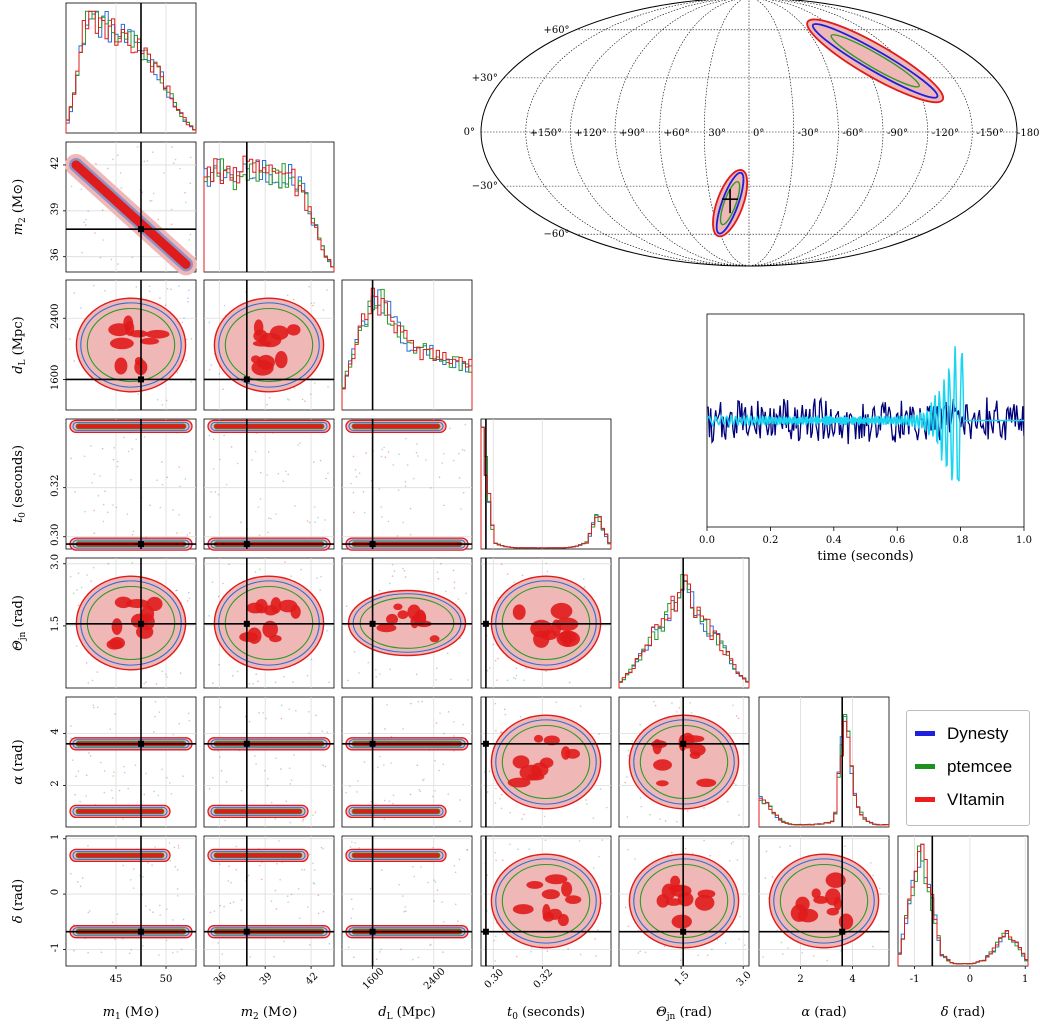 This screenshot has height=1025, width=1040. I want to click on waveform-traces, so click(865, 414).